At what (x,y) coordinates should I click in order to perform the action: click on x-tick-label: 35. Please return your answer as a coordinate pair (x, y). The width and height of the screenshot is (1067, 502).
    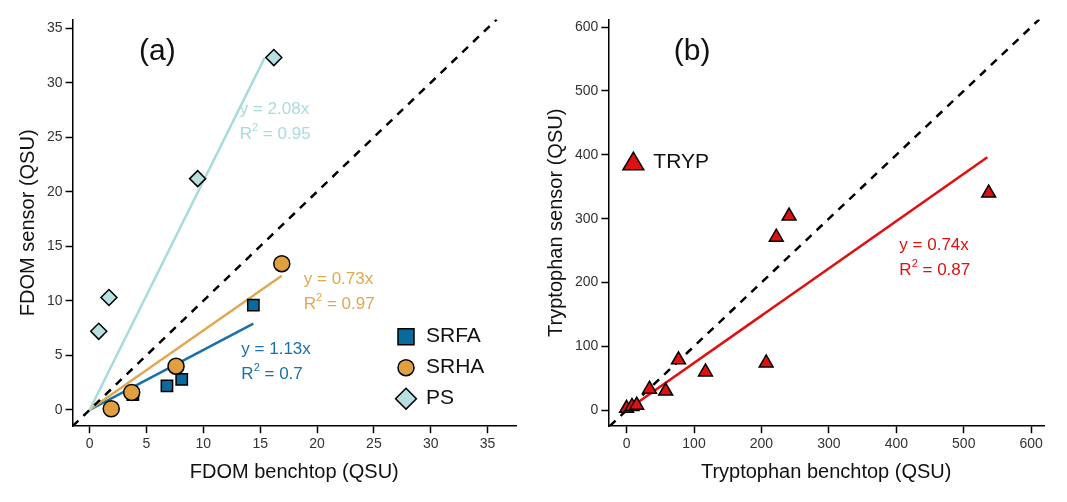
    Looking at the image, I should click on (487, 443).